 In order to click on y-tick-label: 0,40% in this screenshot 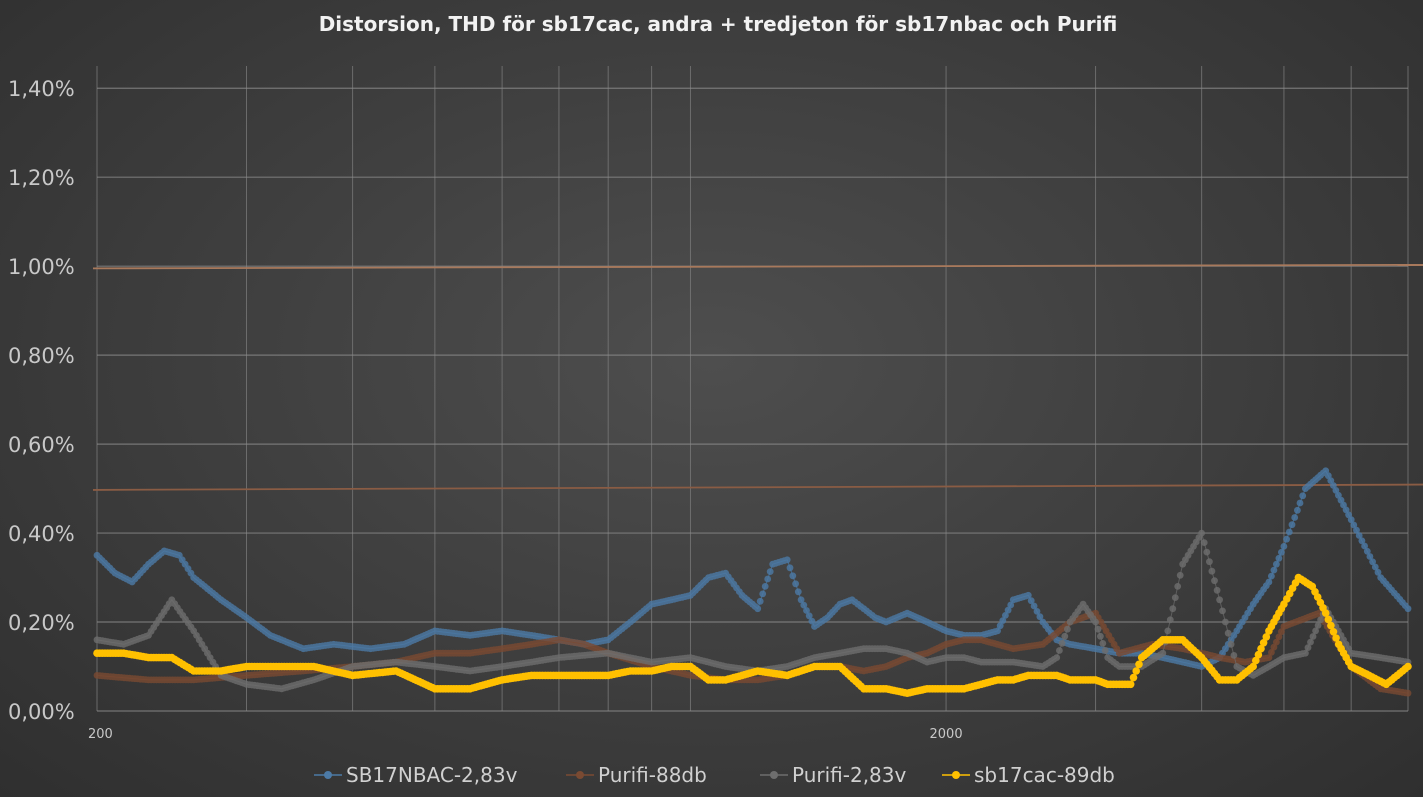, I will do `click(41, 534)`.